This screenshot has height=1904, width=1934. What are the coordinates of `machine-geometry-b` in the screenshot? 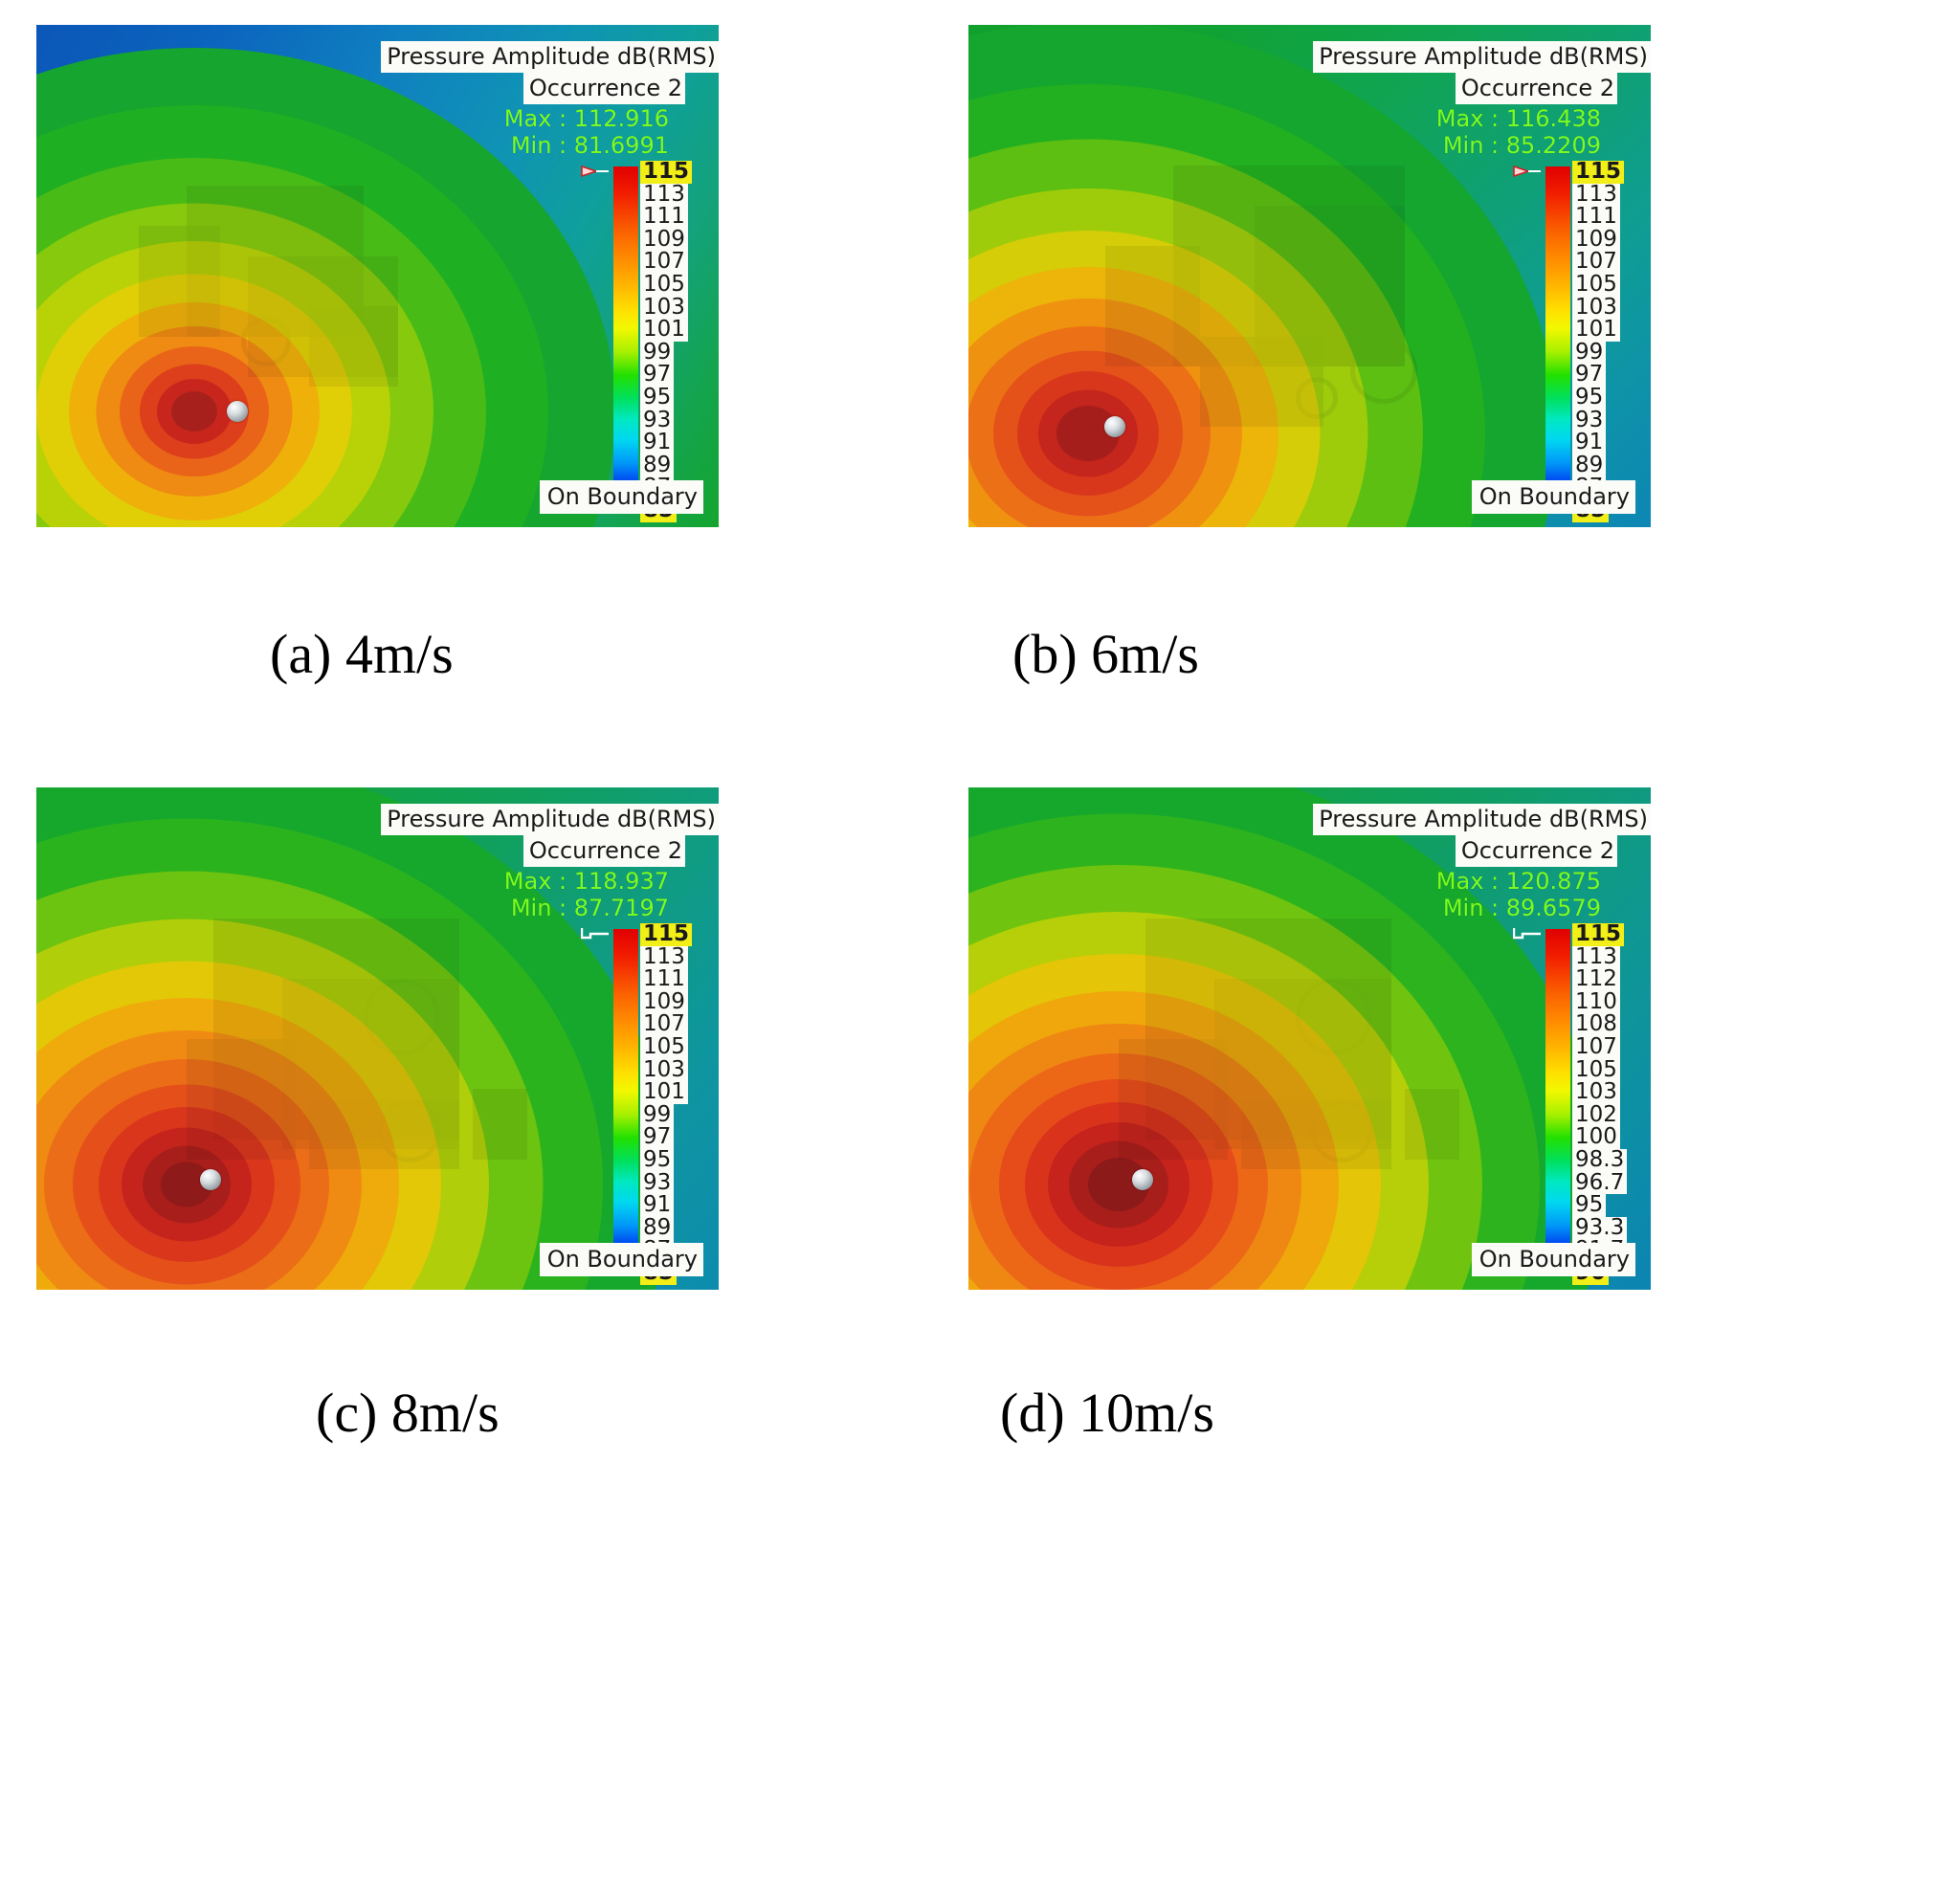 It's located at (1309, 276).